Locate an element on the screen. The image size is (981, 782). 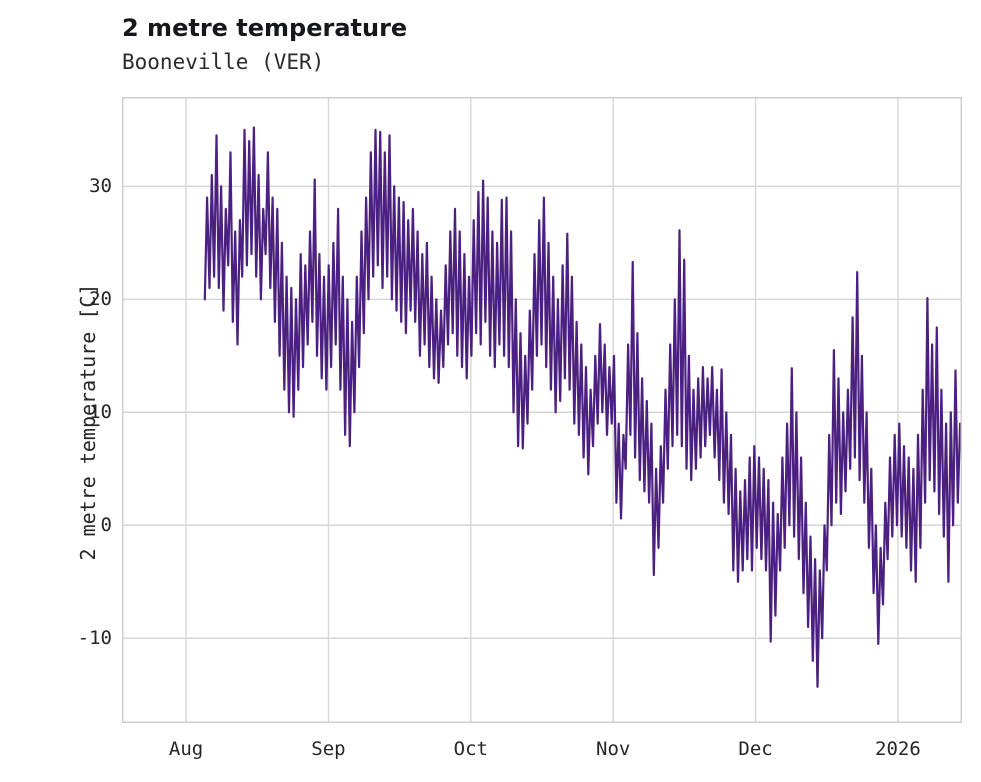
y-tick-label: -10 is located at coordinates (94, 638).